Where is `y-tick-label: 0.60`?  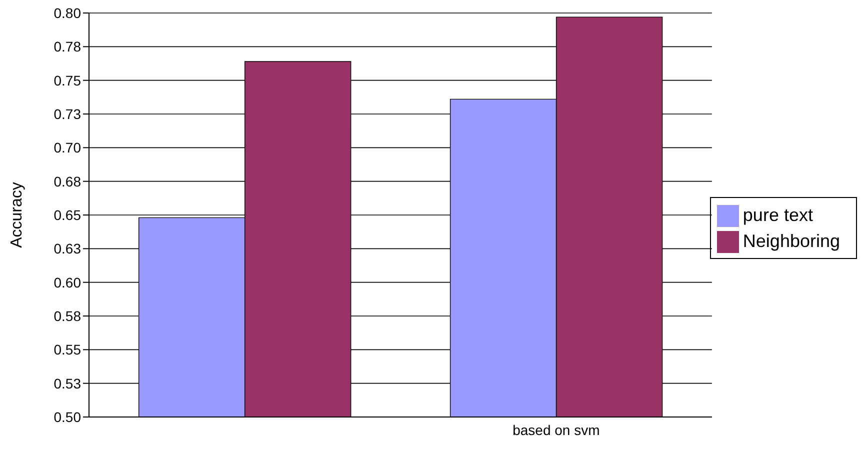
y-tick-label: 0.60 is located at coordinates (68, 282).